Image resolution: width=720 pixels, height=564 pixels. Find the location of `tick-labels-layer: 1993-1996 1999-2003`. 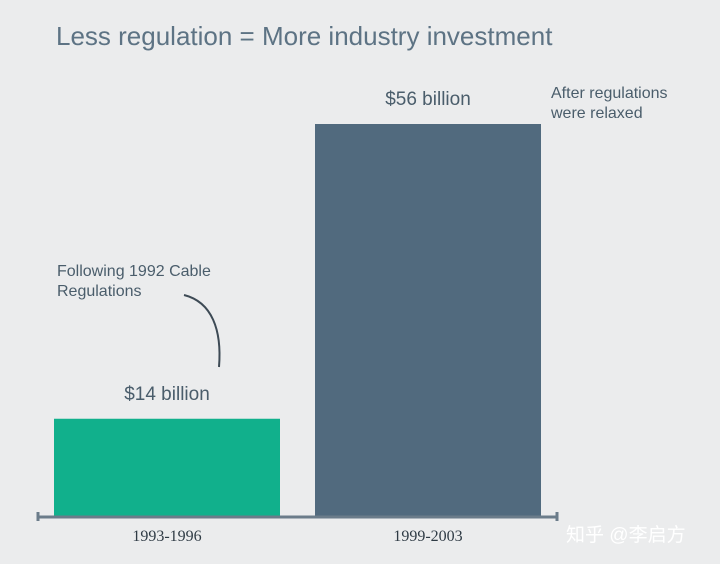

tick-labels-layer: 1993-1996 1999-2003 is located at coordinates (297, 536).